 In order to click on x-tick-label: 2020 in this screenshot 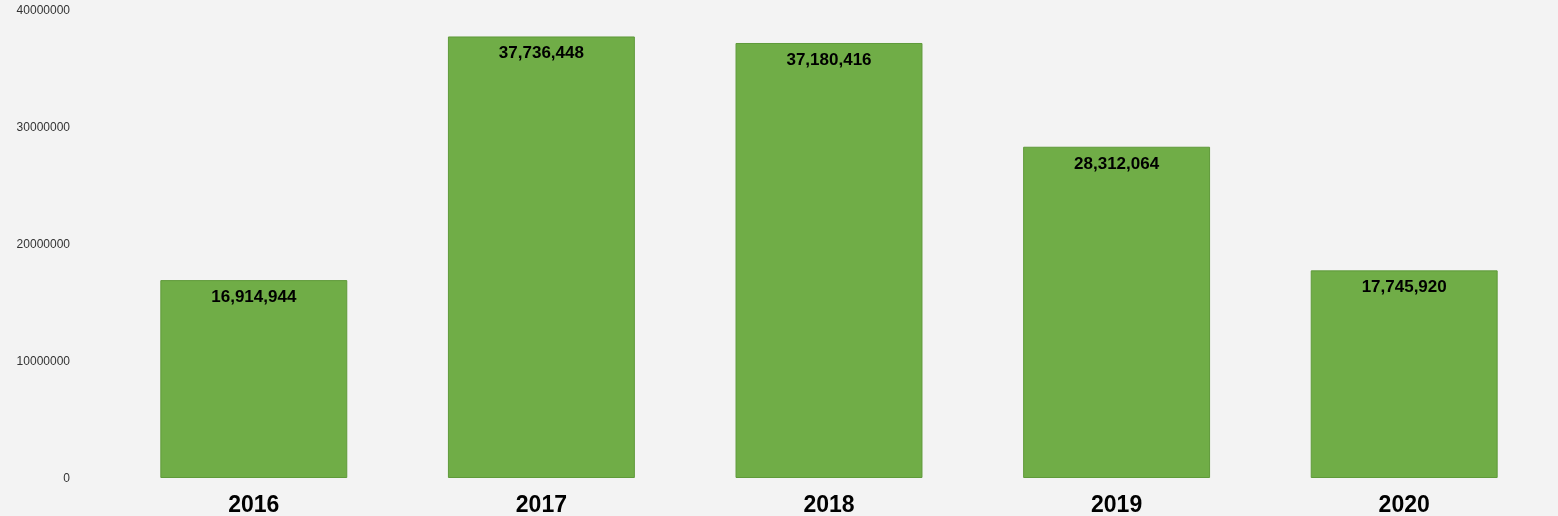, I will do `click(1404, 503)`.